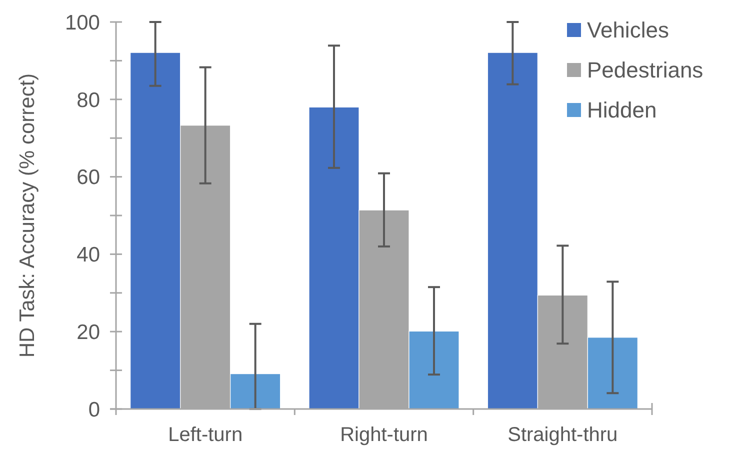  Describe the element at coordinates (88, 100) in the screenshot. I see `y-tick-label: 80` at that location.